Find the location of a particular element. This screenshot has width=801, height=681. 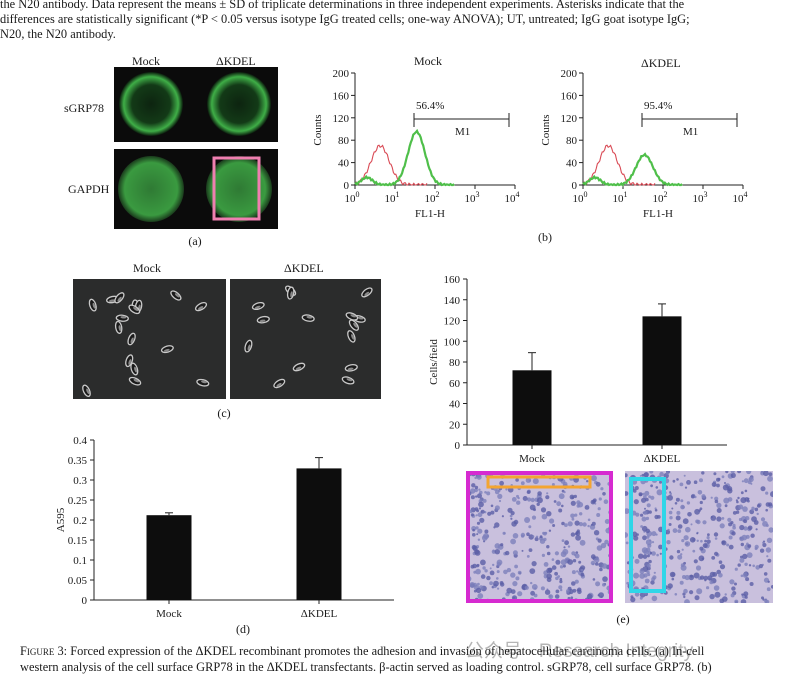

control-curve is located at coordinates (391, 165).